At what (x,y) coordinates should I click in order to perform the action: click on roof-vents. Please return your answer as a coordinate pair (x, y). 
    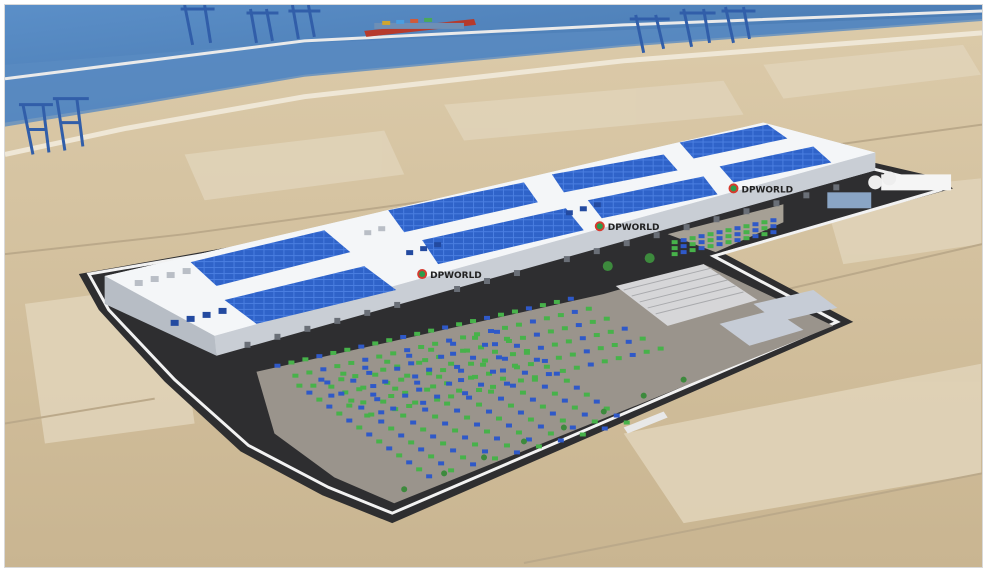
    Looking at the image, I should click on (260, 256).